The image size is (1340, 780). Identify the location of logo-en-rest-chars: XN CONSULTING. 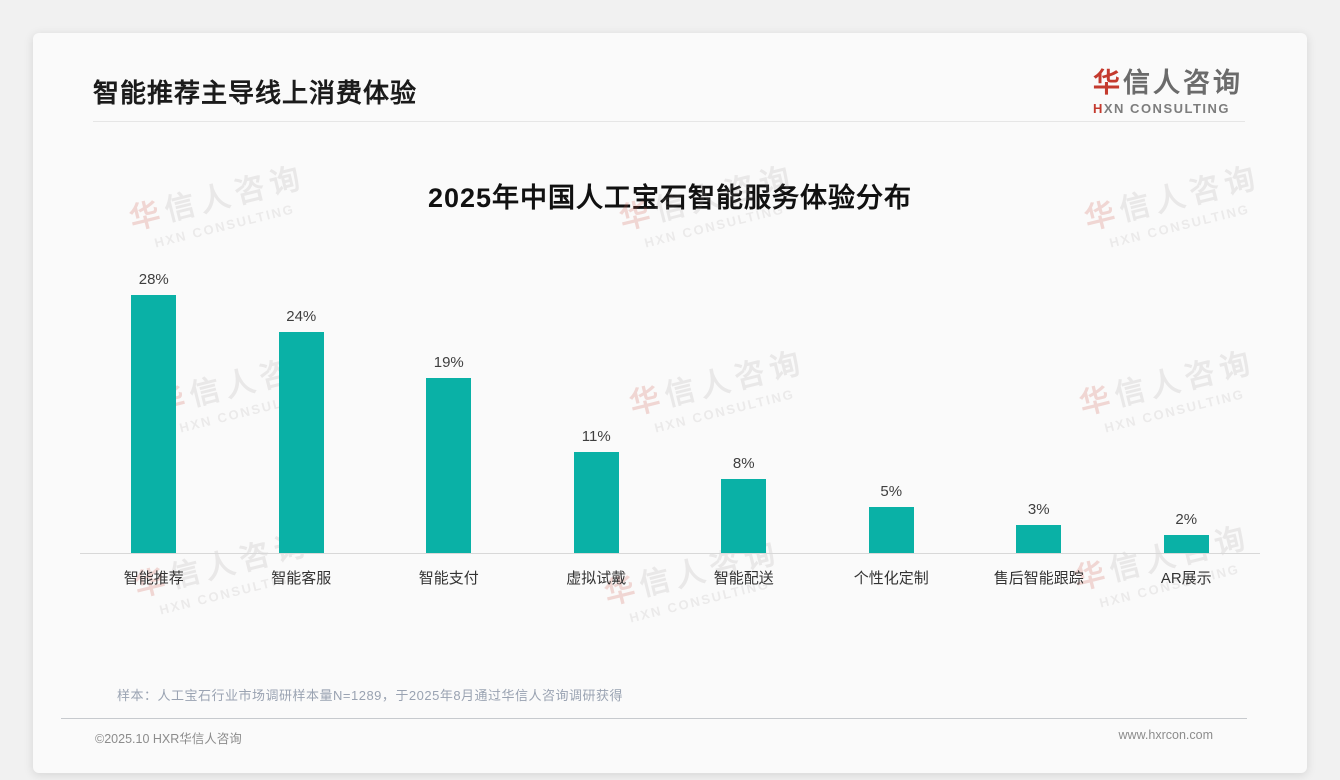
(1167, 108).